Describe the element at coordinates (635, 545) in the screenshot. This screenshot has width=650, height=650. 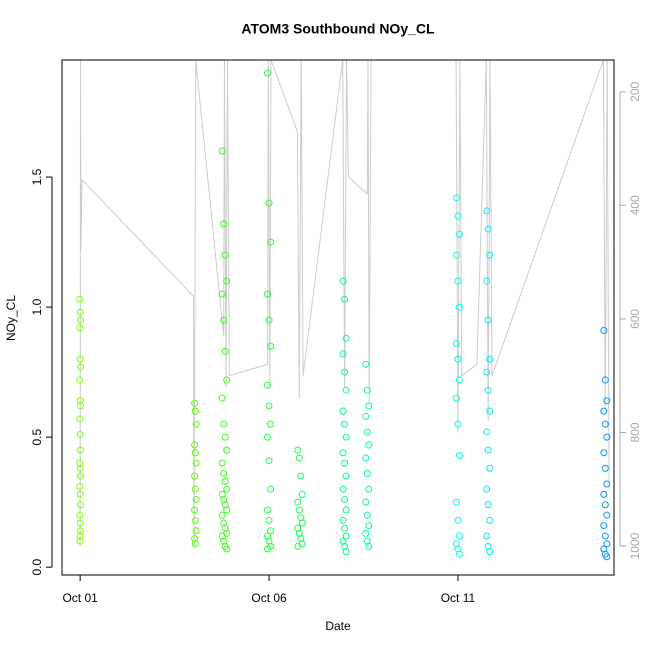
I see `y2-tick-label: 1000` at that location.